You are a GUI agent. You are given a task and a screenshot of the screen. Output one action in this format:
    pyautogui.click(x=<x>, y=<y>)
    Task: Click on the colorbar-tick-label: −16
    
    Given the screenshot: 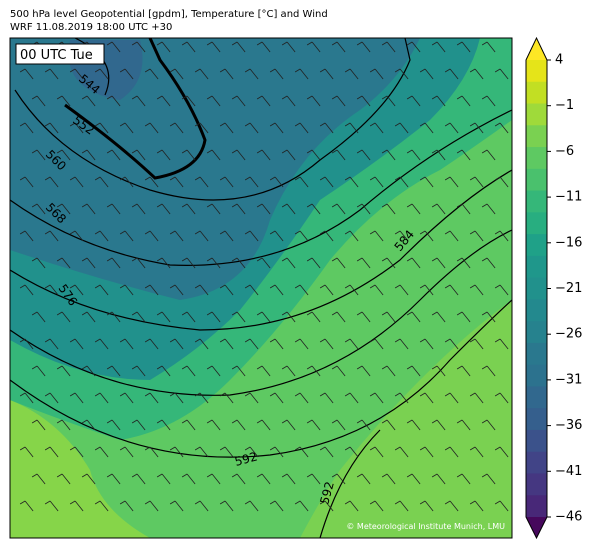 What is the action you would take?
    pyautogui.click(x=568, y=242)
    